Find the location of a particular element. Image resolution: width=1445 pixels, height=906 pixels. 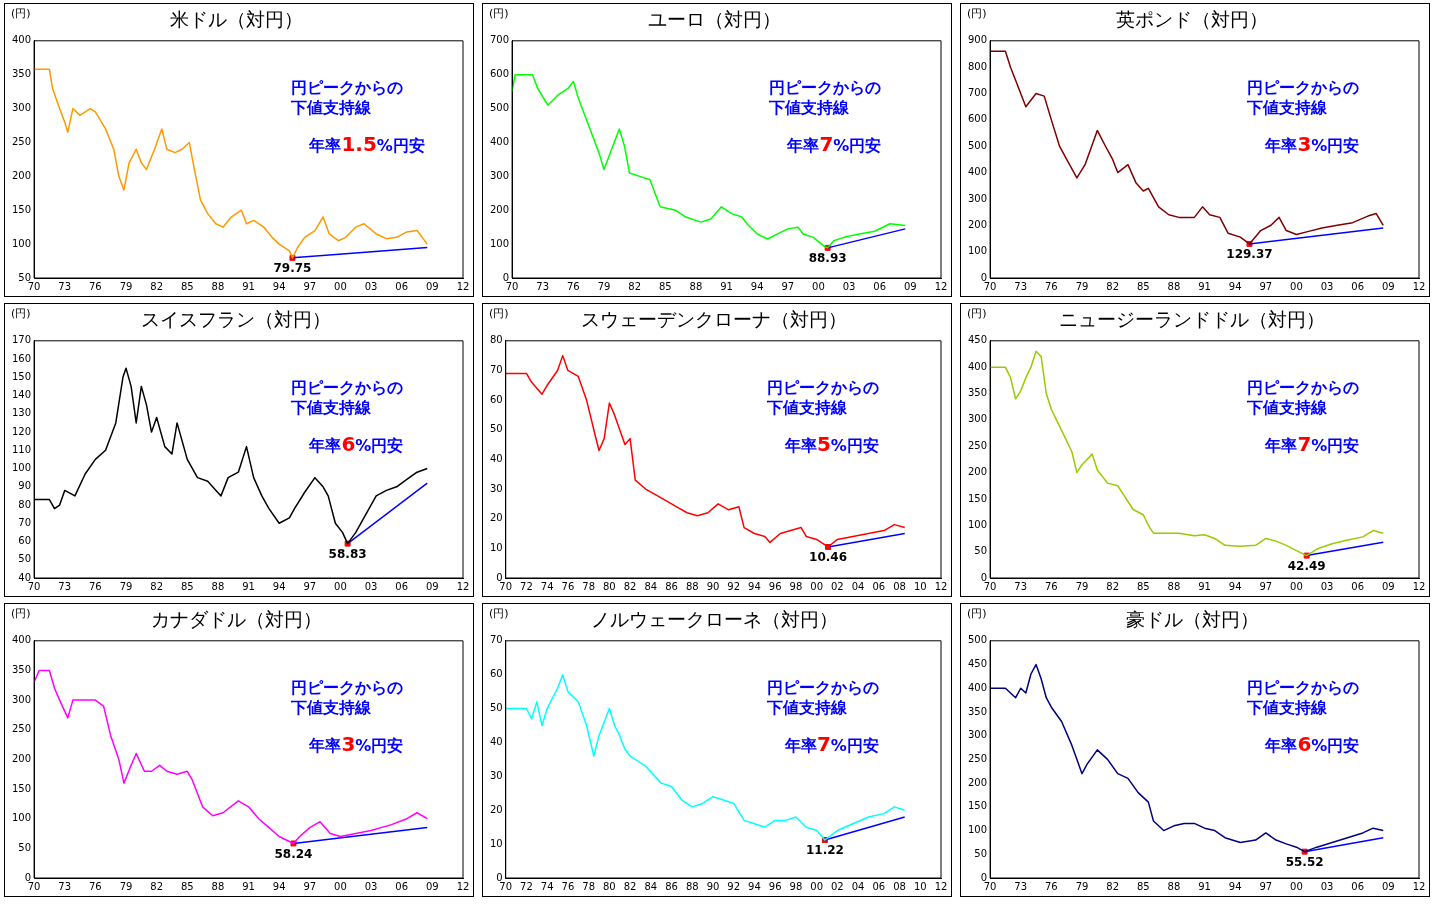

y-tick-label: 80 is located at coordinates (496, 340).